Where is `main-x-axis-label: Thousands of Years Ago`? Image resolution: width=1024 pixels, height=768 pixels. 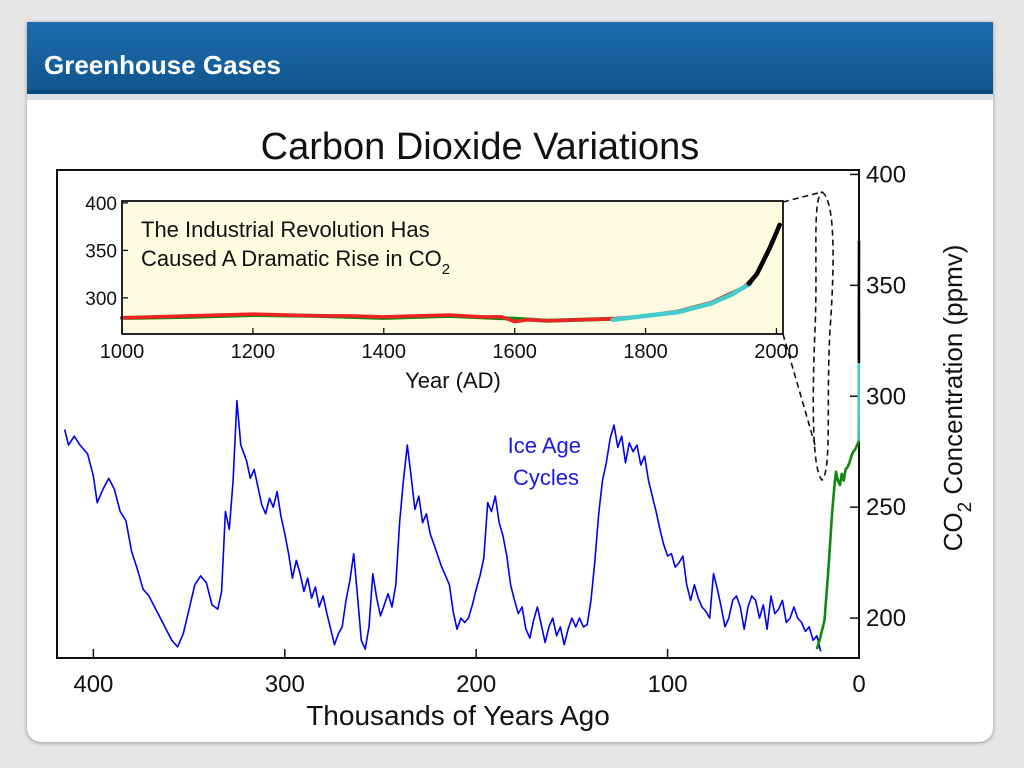
main-x-axis-label: Thousands of Years Ago is located at coordinates (458, 715).